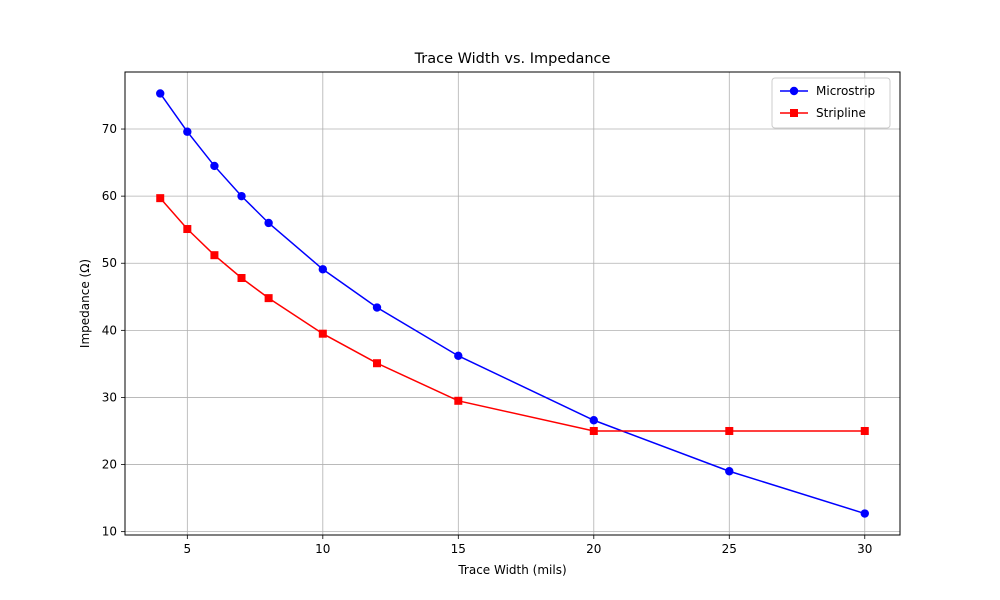 This screenshot has width=1000, height=600. I want to click on legend-label: Microstrip, so click(845, 91).